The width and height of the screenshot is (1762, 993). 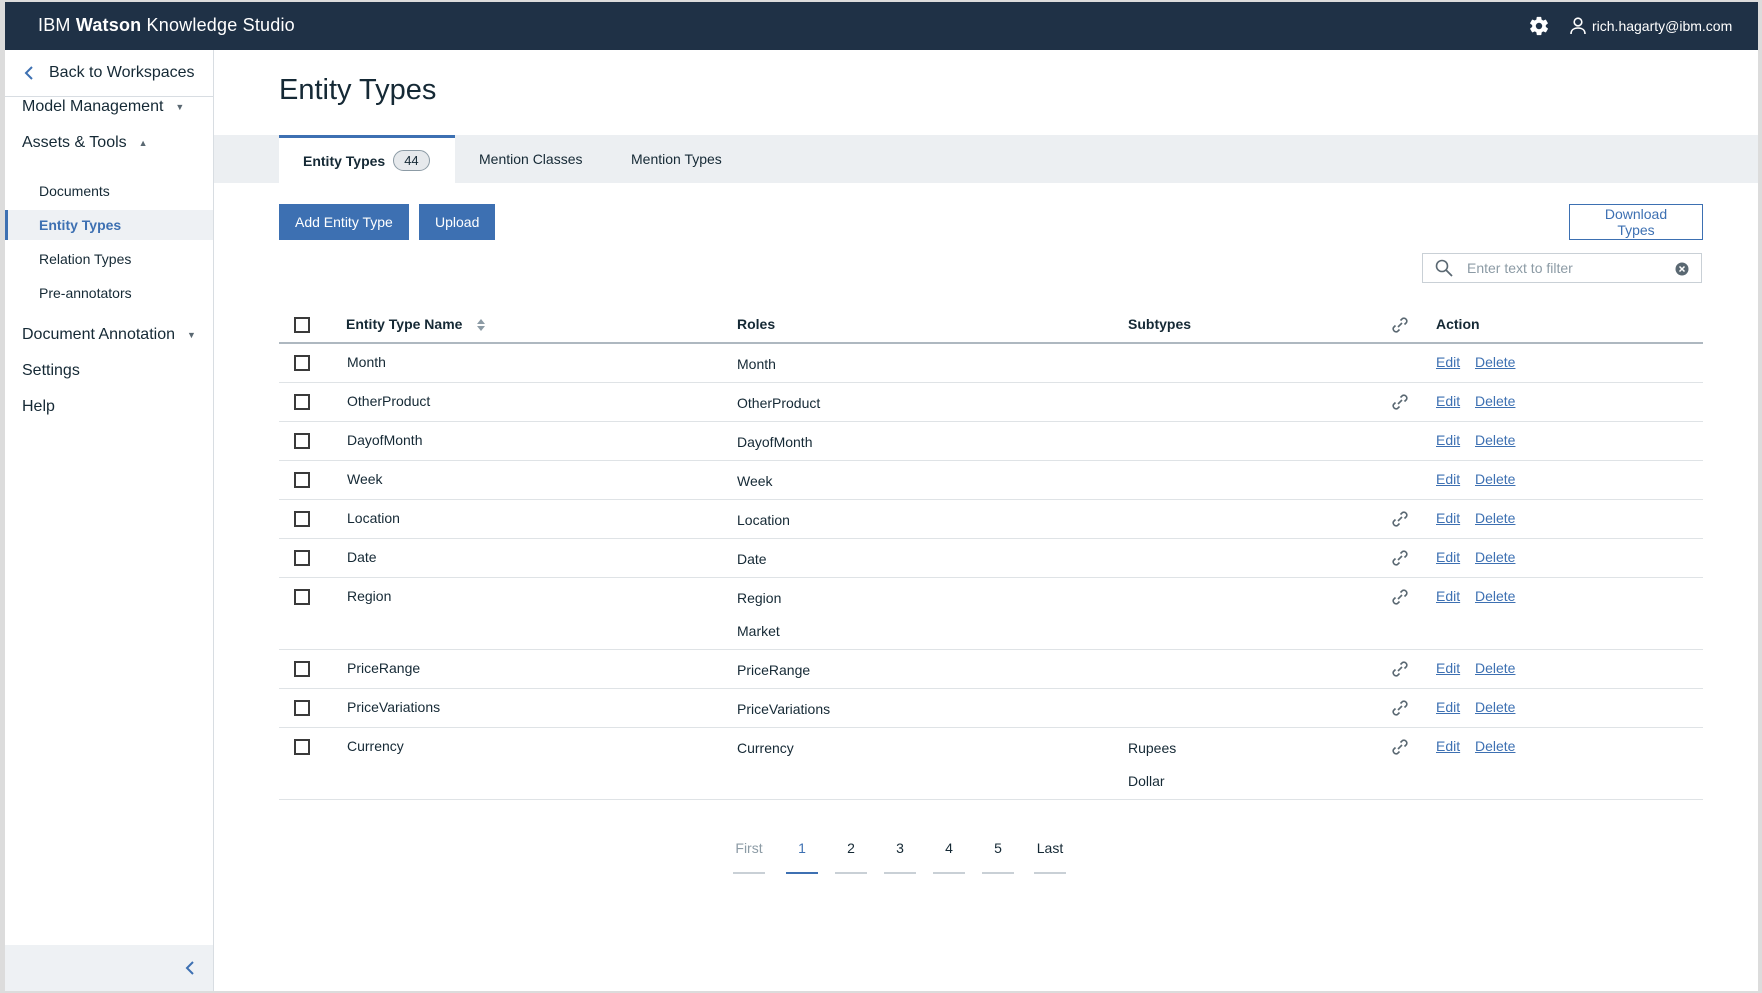 What do you see at coordinates (1050, 848) in the screenshot?
I see `pagination-label: Last` at bounding box center [1050, 848].